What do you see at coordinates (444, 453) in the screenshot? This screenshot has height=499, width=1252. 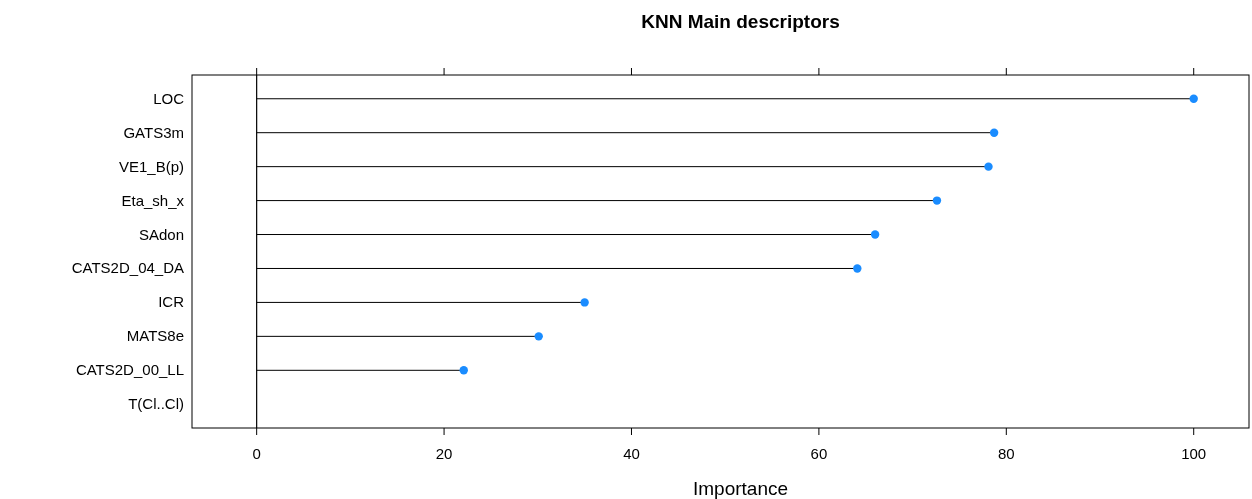 I see `x-tick-label: 20` at bounding box center [444, 453].